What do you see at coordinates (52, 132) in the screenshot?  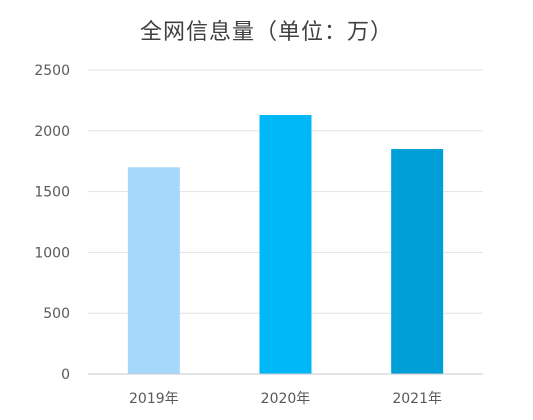 I see `y-tick-label: 2000` at bounding box center [52, 132].